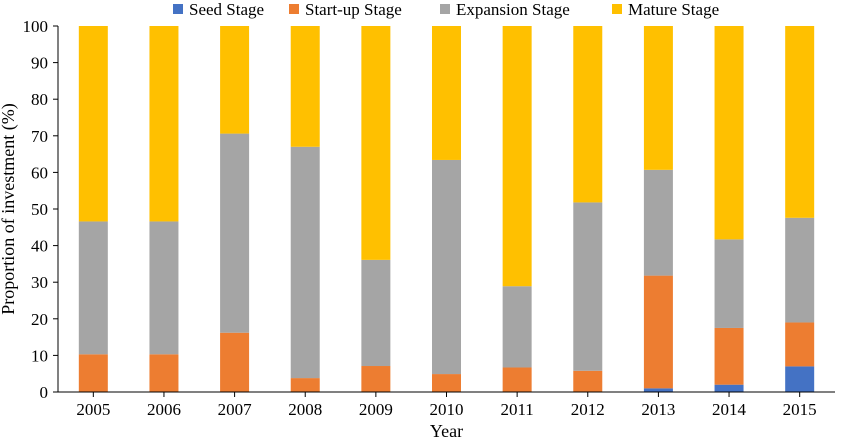 The height and width of the screenshot is (440, 850). Describe the element at coordinates (226, 9) in the screenshot. I see `legend-label-seed-stage: Seed Stage` at that location.